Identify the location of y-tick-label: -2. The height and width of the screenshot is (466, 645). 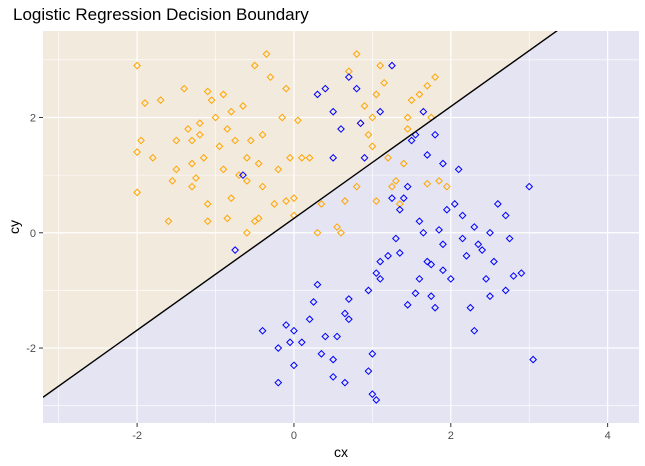
(31, 349).